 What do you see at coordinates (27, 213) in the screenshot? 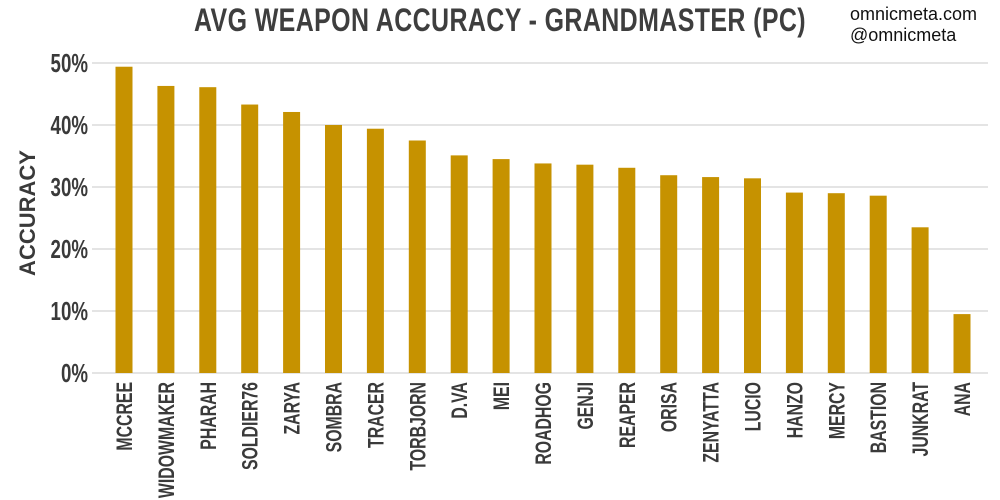
I see `y-axis-label: ACCURACY` at bounding box center [27, 213].